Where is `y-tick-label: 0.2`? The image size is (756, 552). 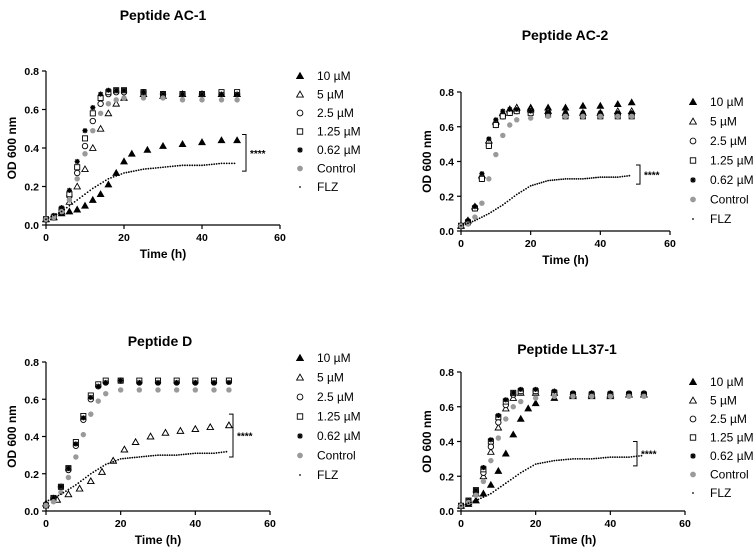
y-tick-label: 0.2 is located at coordinates (446, 477).